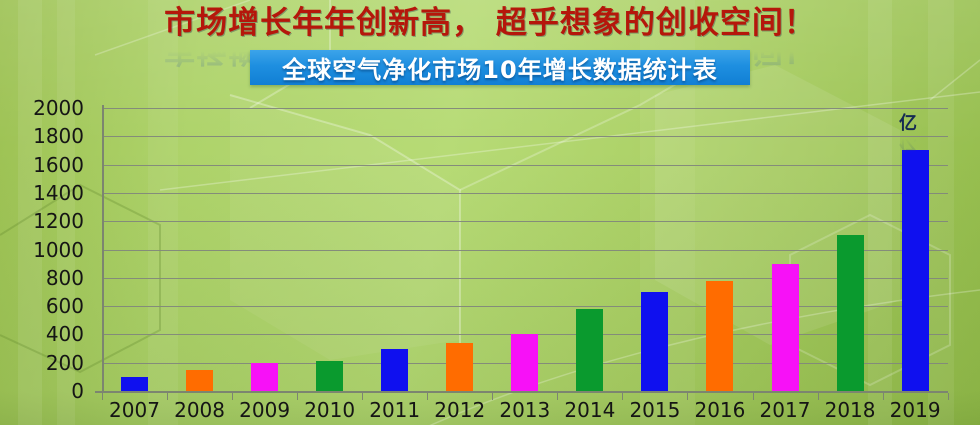 The width and height of the screenshot is (980, 425). What do you see at coordinates (915, 270) in the screenshot?
I see `bar-2019` at bounding box center [915, 270].